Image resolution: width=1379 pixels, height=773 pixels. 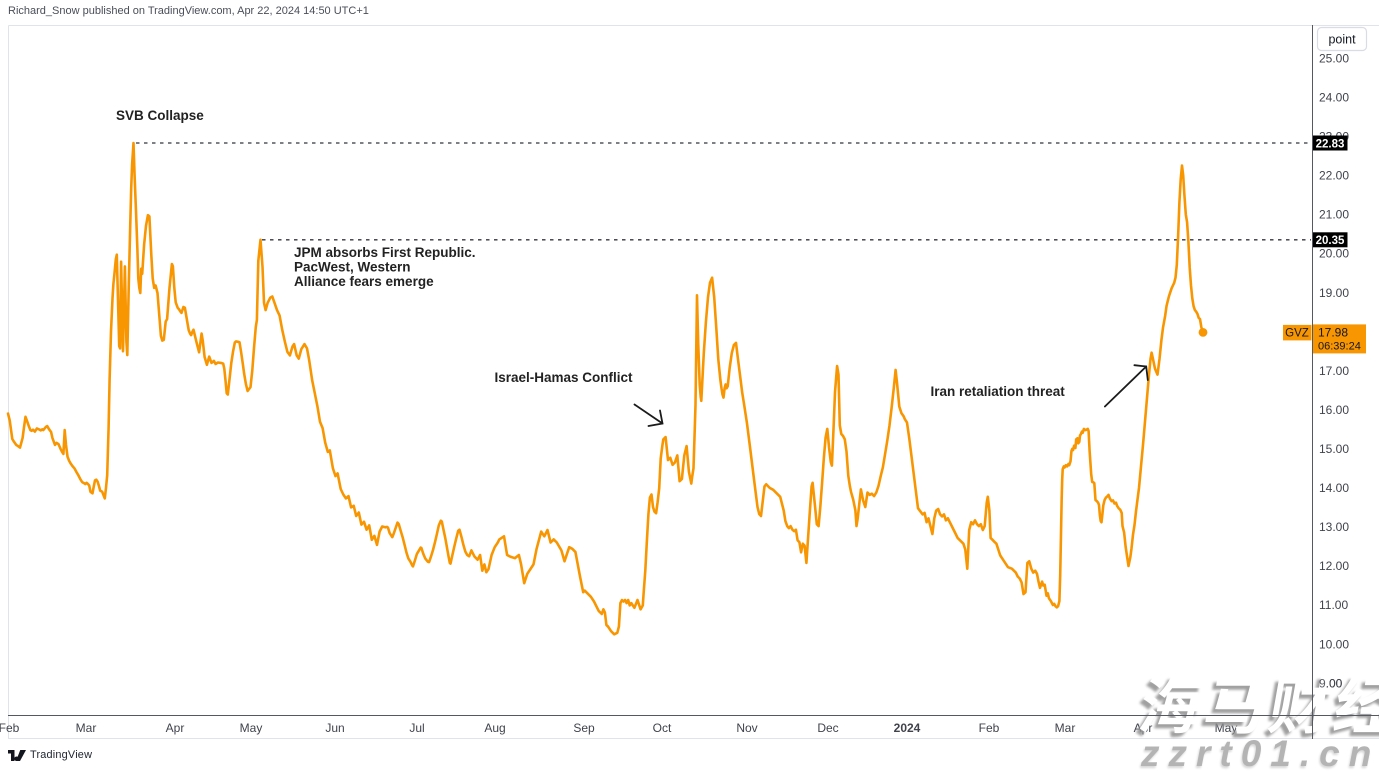 I want to click on svg-text: 06:39:24, so click(x=1339, y=346).